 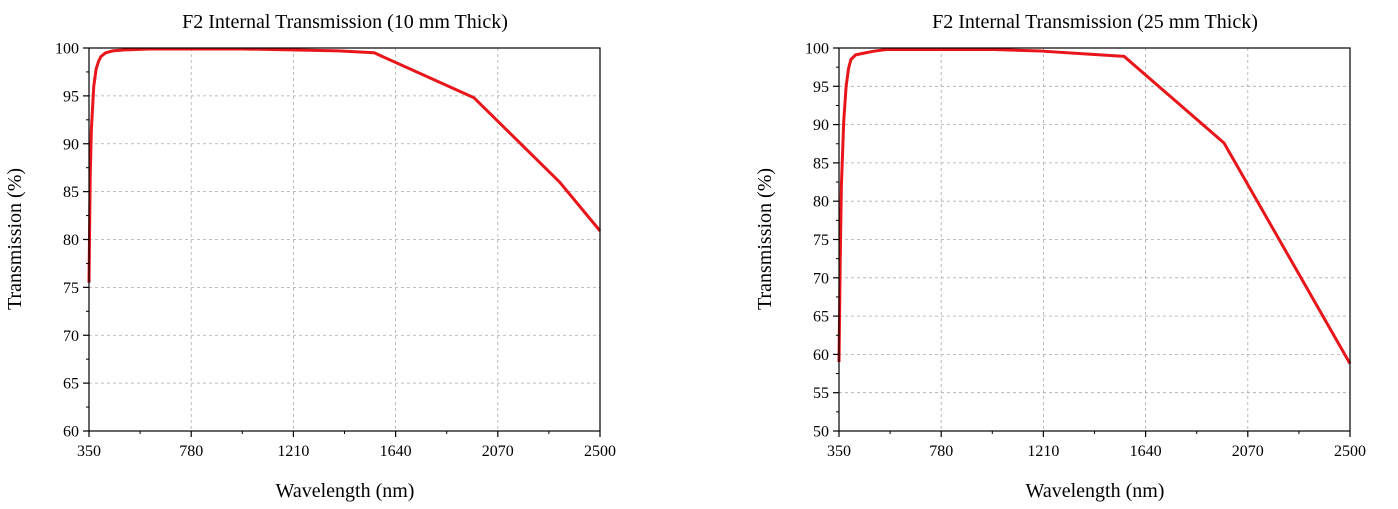 What do you see at coordinates (821, 393) in the screenshot?
I see `y-tick-label: 55` at bounding box center [821, 393].